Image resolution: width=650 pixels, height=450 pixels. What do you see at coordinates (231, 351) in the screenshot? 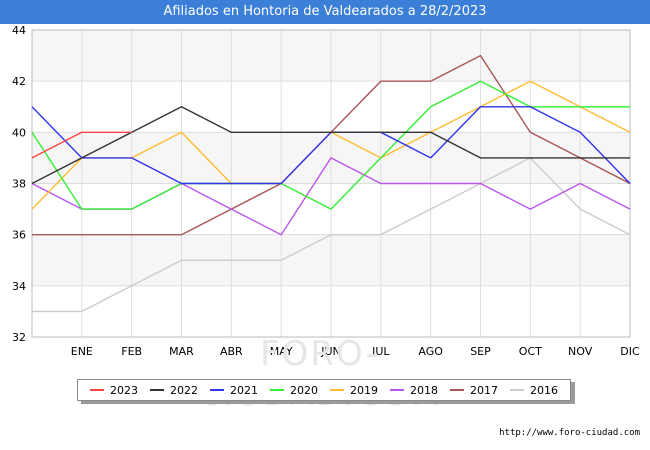
I see `x-tick-label: ABR` at bounding box center [231, 351].